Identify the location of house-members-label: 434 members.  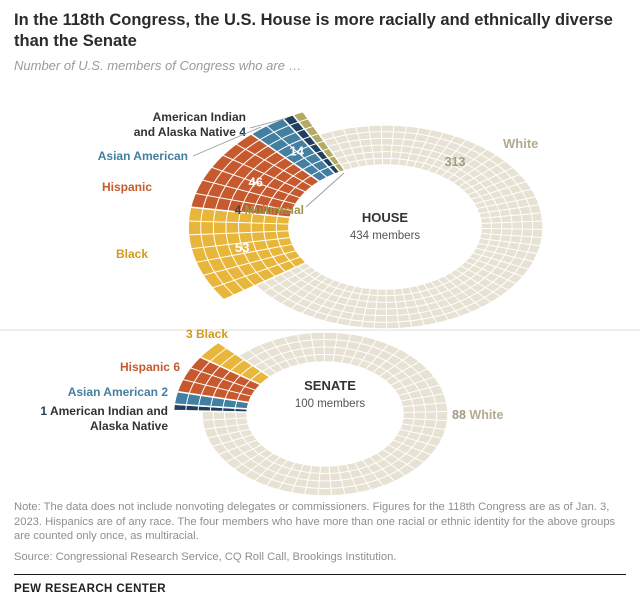
(385, 236).